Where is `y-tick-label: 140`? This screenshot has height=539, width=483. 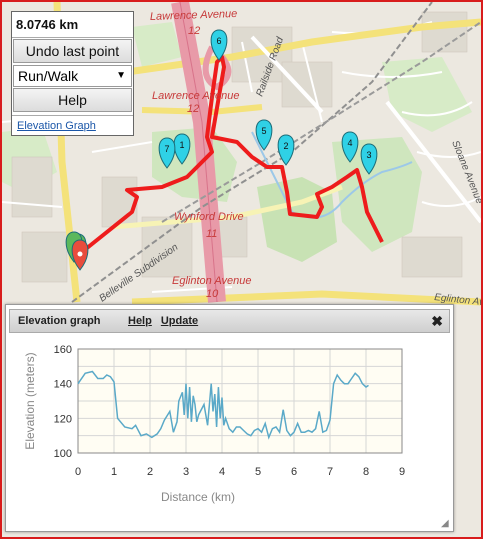 y-tick-label: 140 is located at coordinates (63, 385).